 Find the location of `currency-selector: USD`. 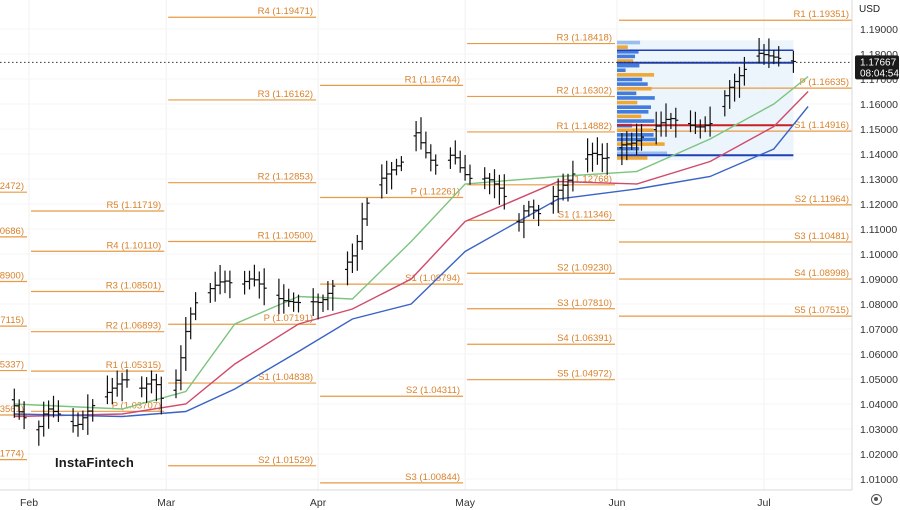

currency-selector: USD is located at coordinates (870, 9).